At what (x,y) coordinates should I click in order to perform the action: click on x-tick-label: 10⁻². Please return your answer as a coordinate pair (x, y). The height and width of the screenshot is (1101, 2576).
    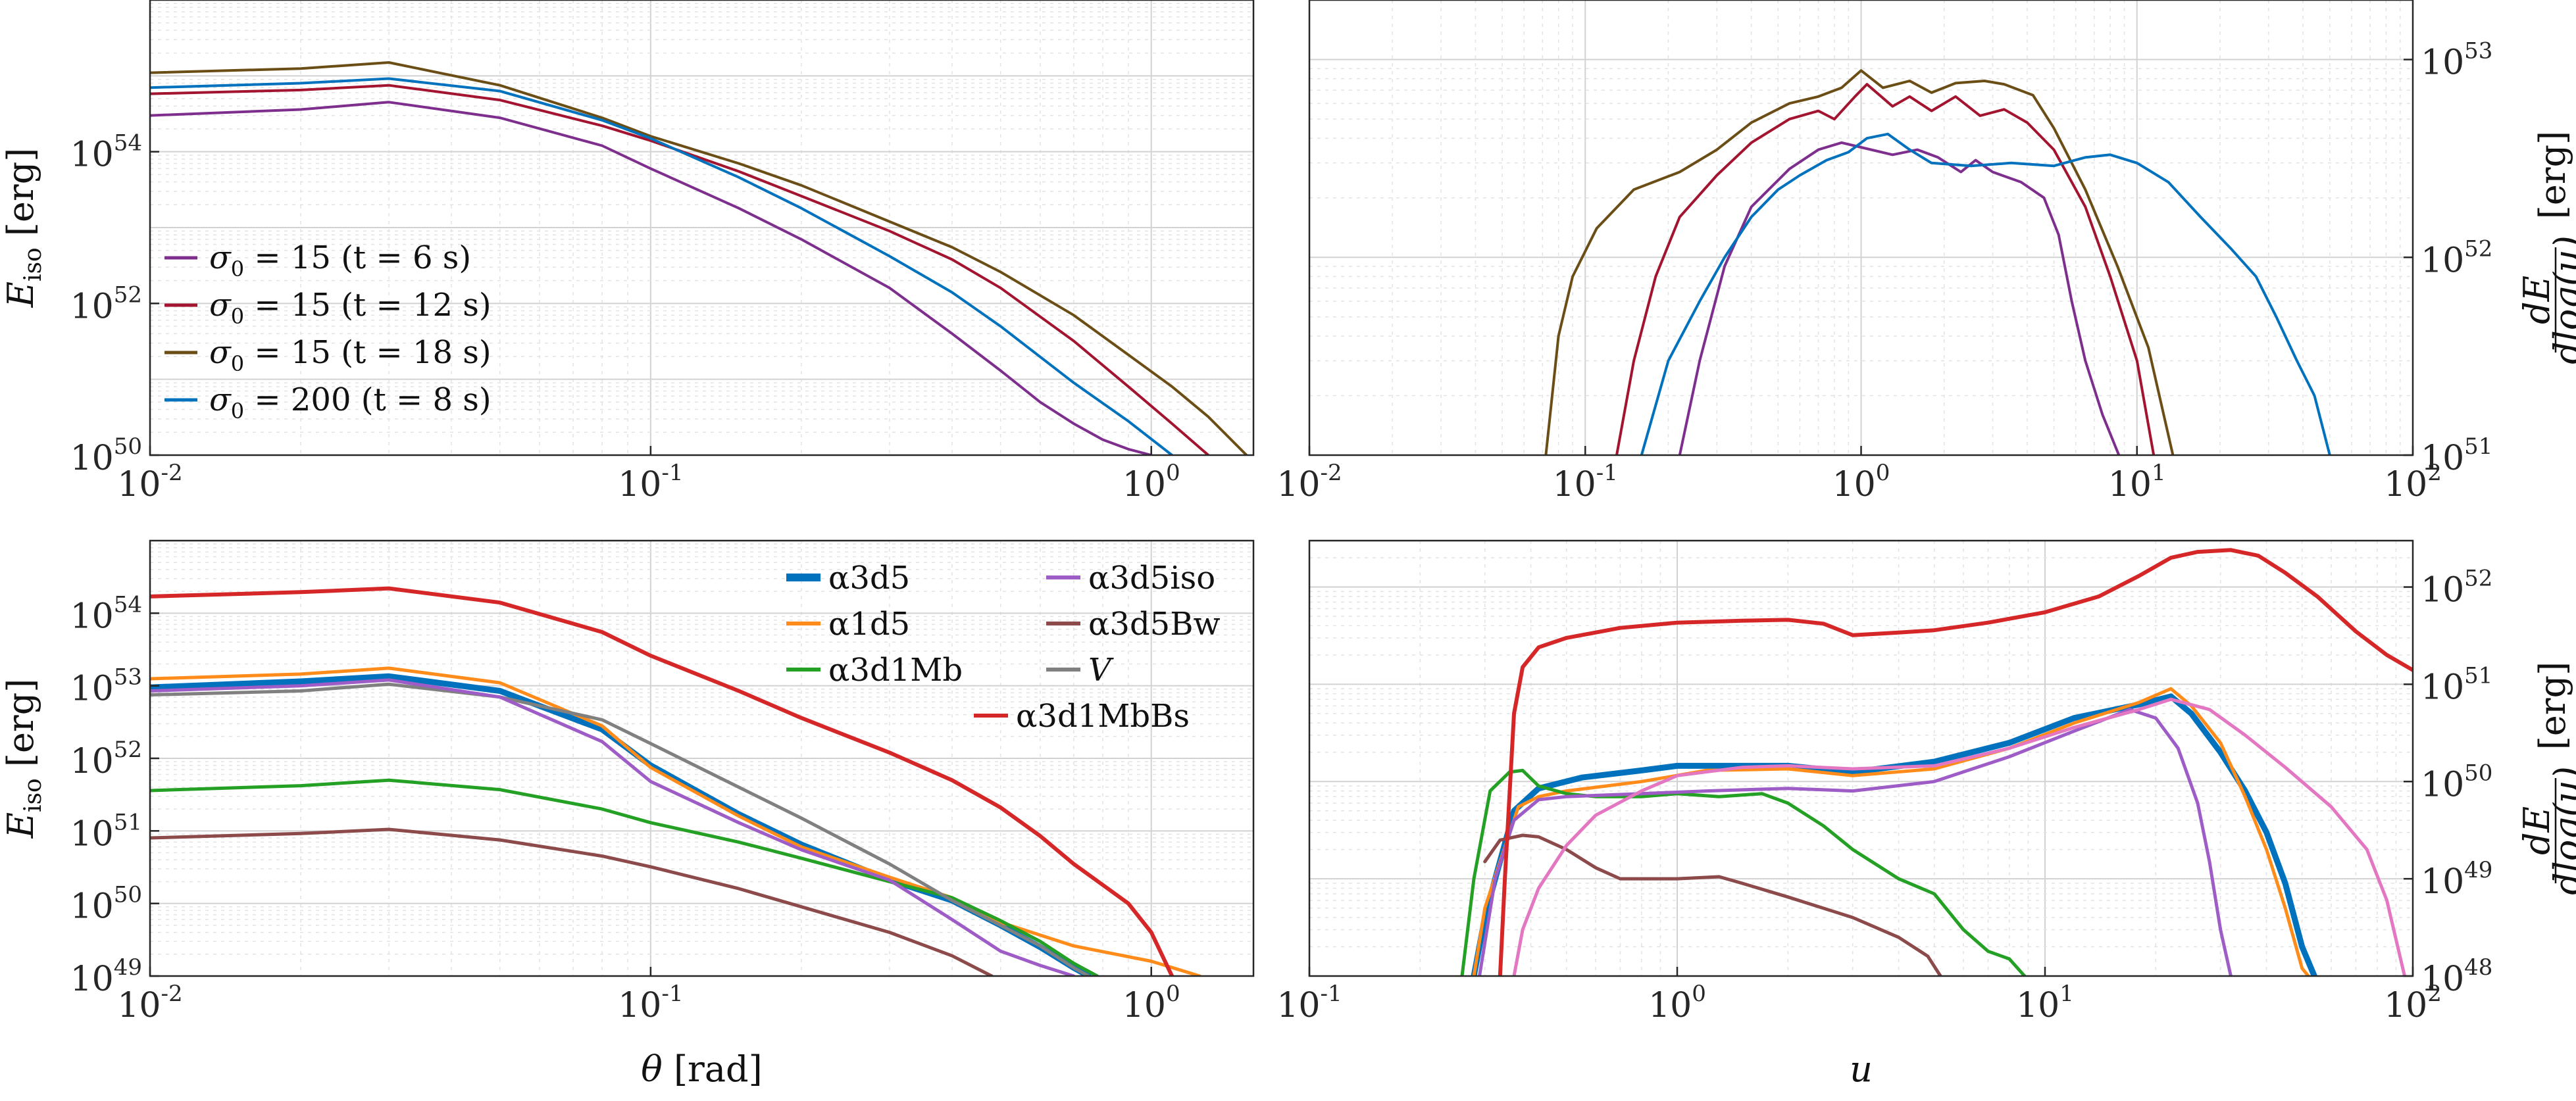
    Looking at the image, I should click on (1309, 482).